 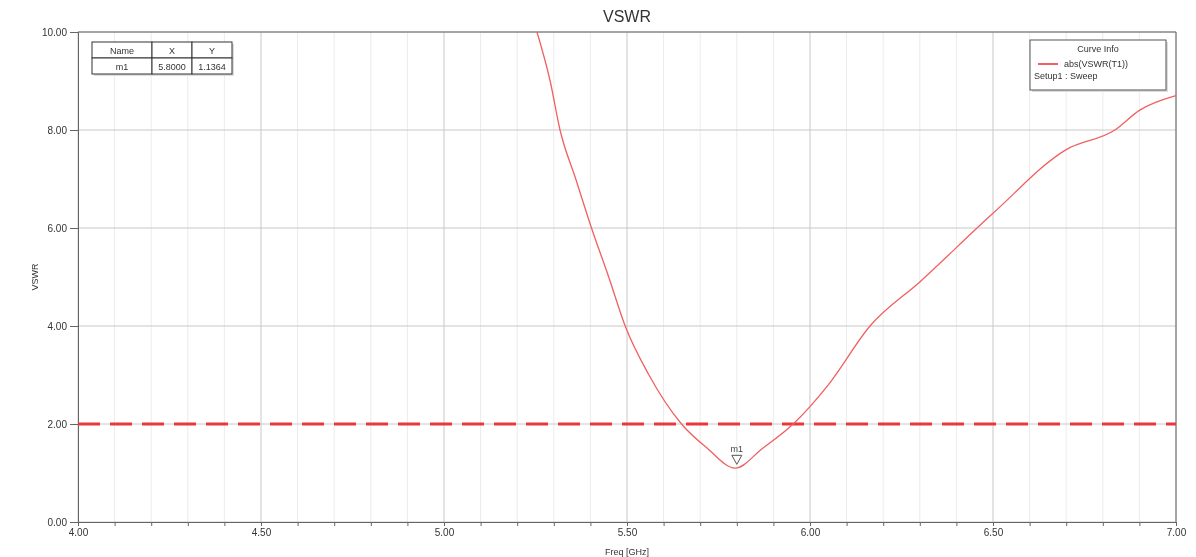 What do you see at coordinates (810, 533) in the screenshot?
I see `x-tick-label: 6.00` at bounding box center [810, 533].